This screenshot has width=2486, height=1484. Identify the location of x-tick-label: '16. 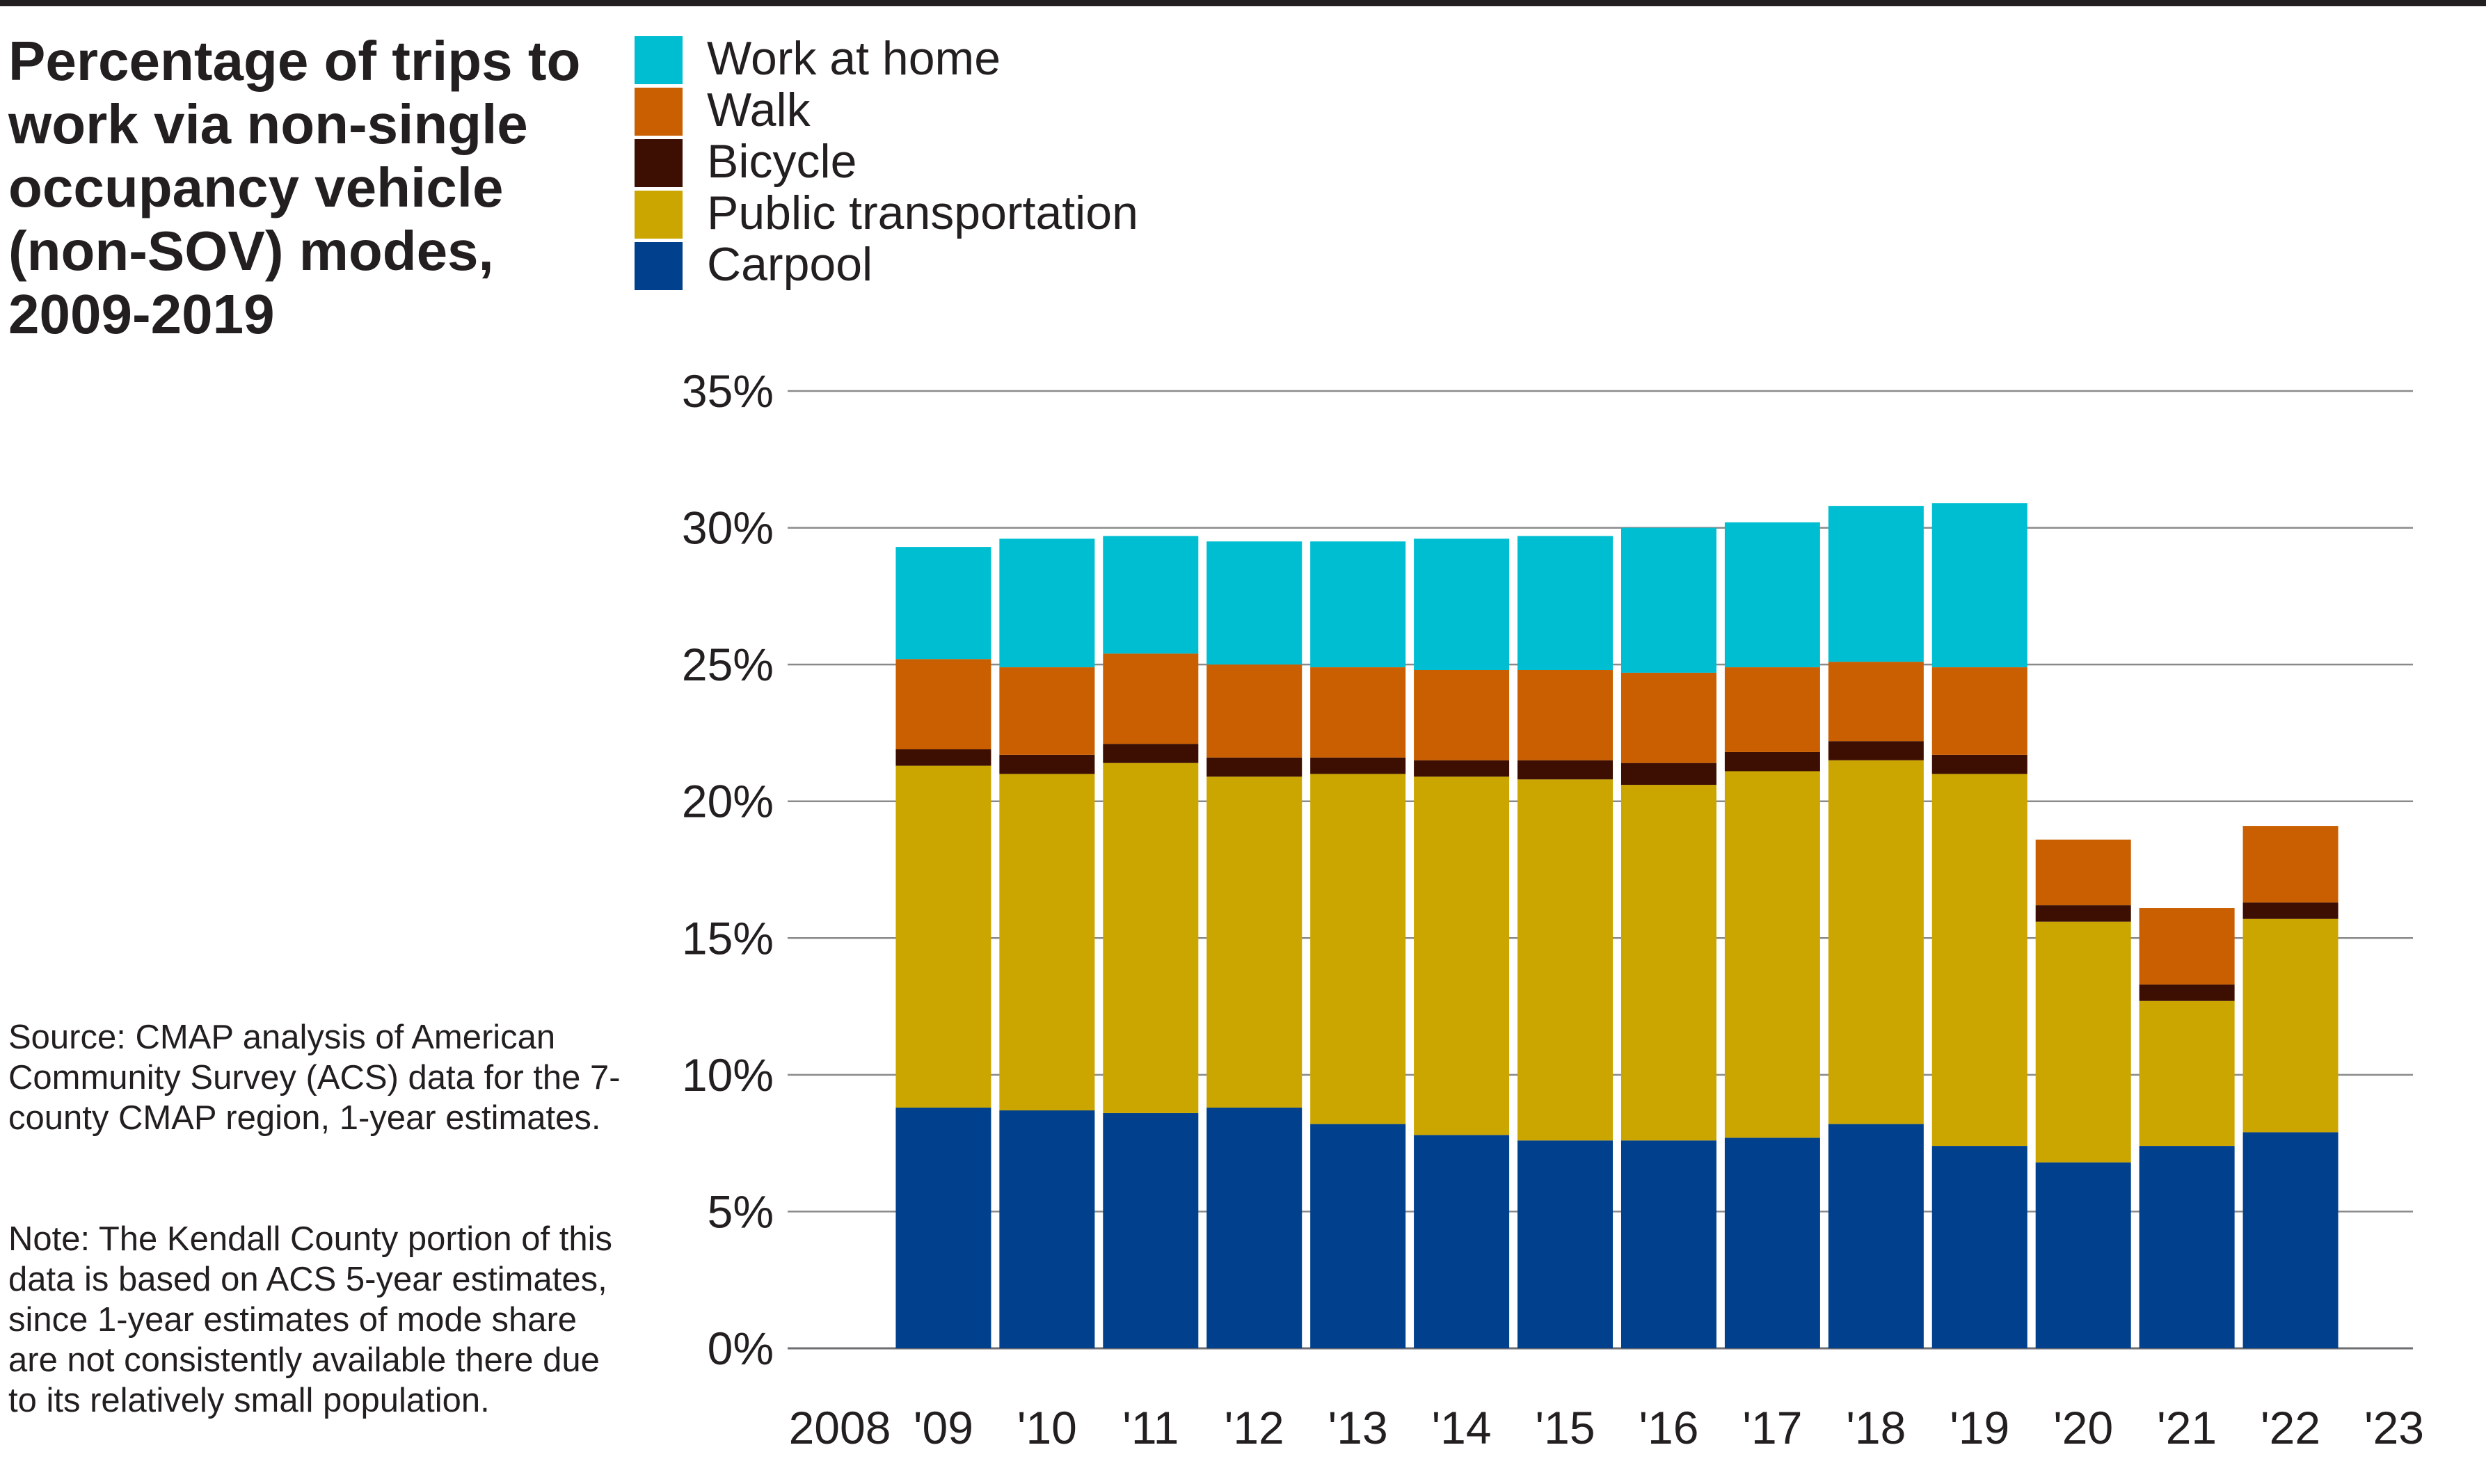
(1668, 1427).